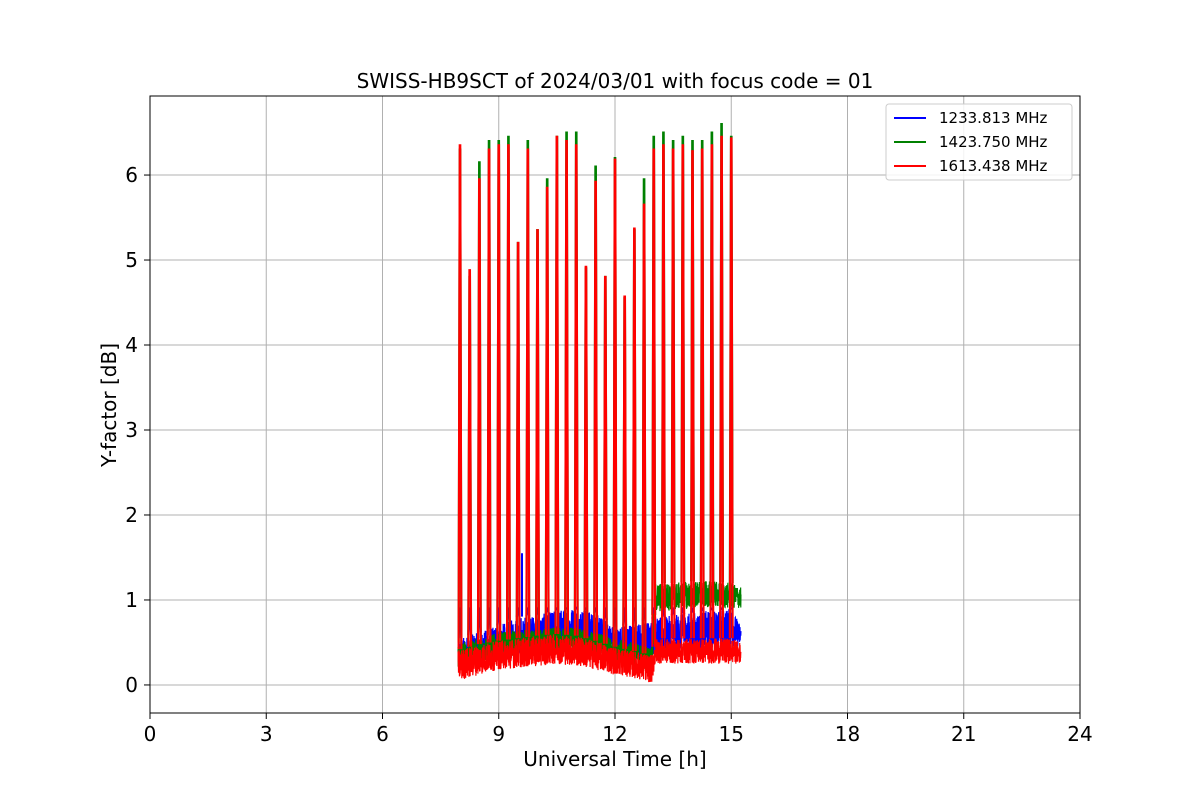 Image resolution: width=1200 pixels, height=800 pixels. I want to click on legend: 1233.813 MHz 1423.750 MHz 1613.438 MHz, so click(979, 142).